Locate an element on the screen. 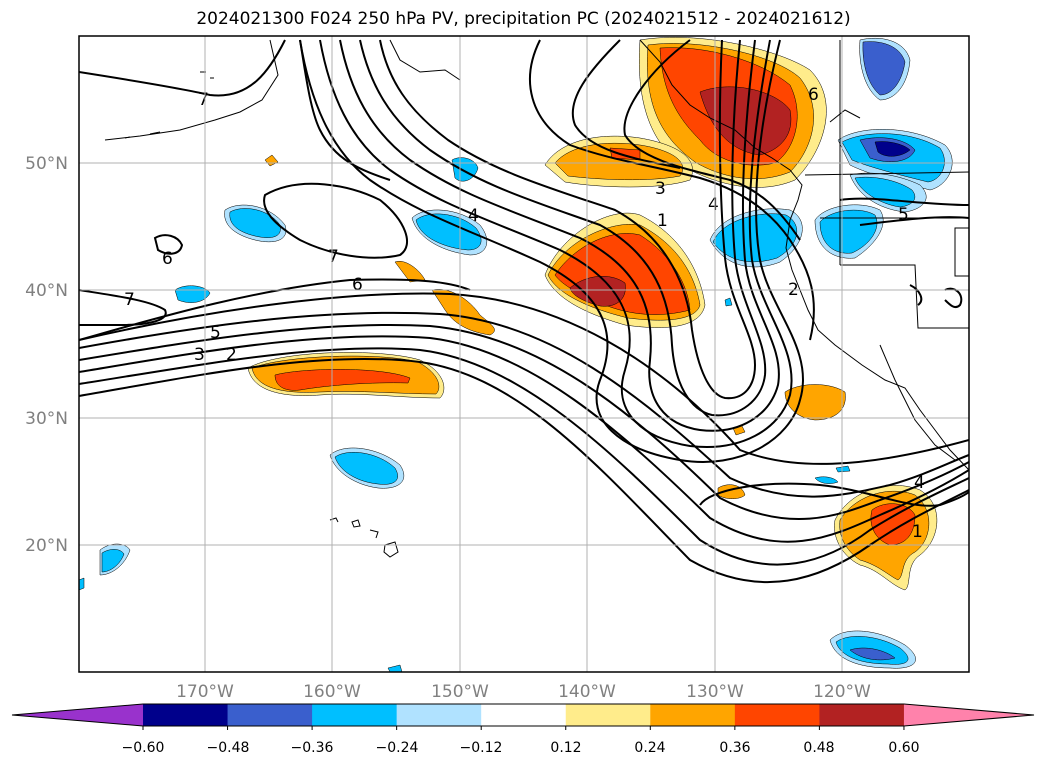  colorbar-extend-min is located at coordinates (77, 715).